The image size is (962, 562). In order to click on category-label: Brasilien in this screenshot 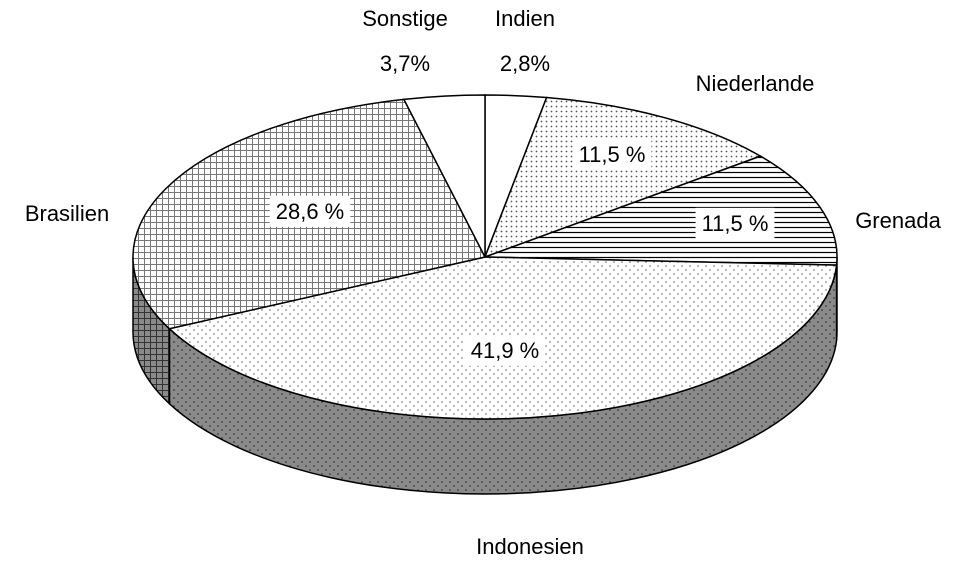, I will do `click(67, 213)`.